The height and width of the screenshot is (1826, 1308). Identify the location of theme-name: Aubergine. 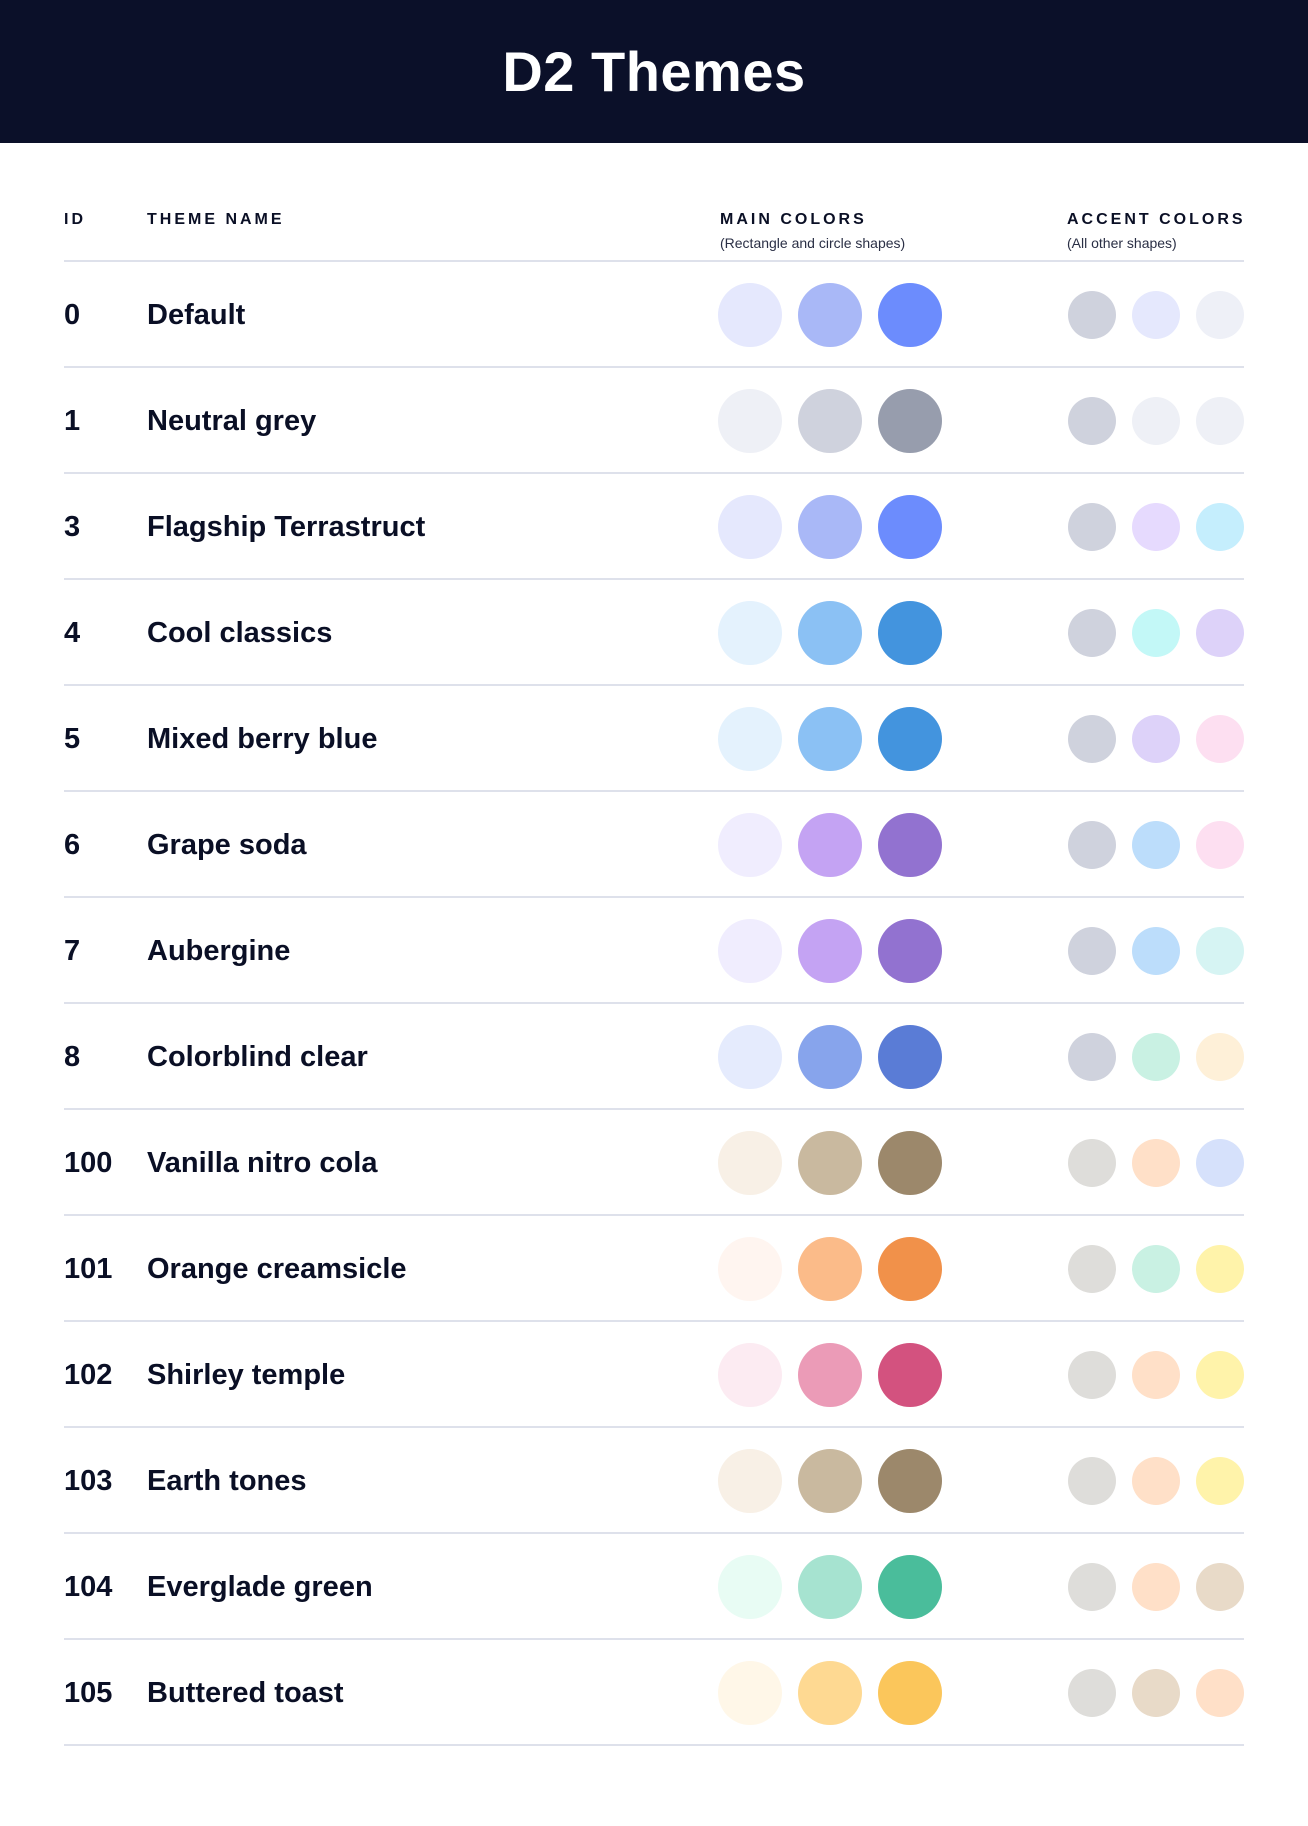
(219, 951).